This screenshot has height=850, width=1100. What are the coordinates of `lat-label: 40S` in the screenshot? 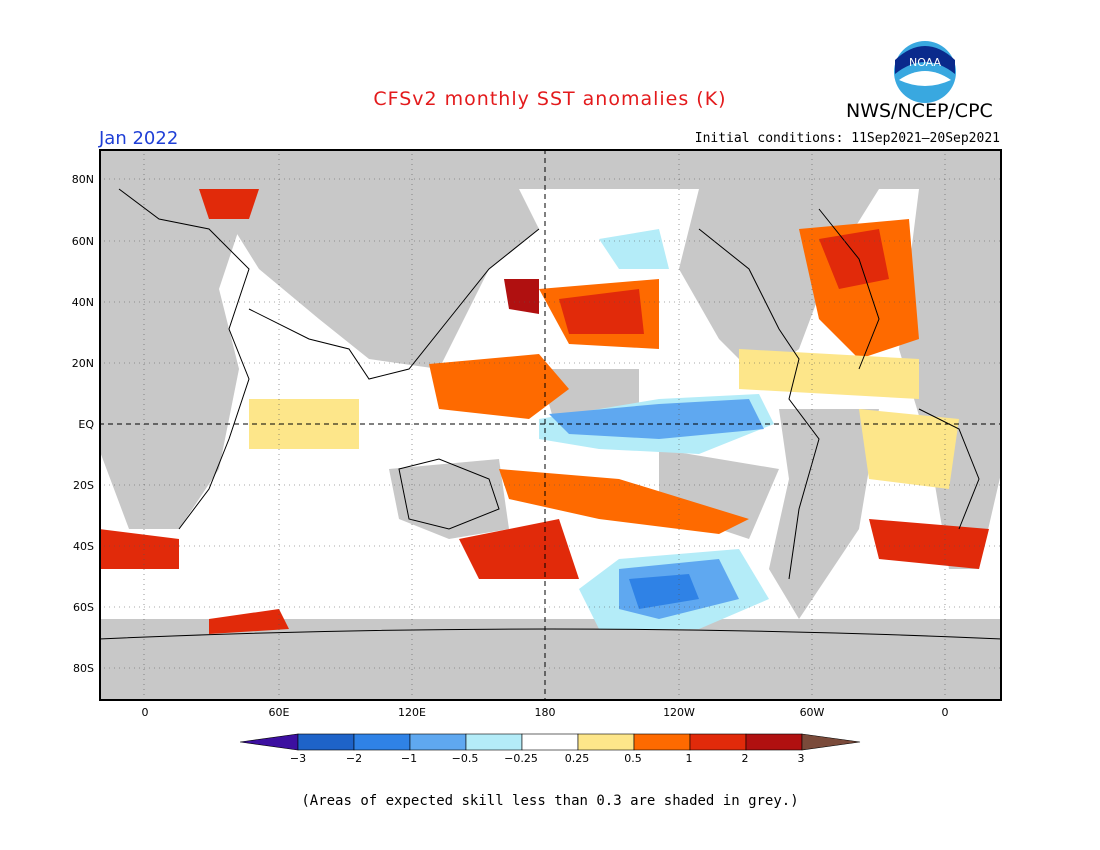 It's located at (83, 546).